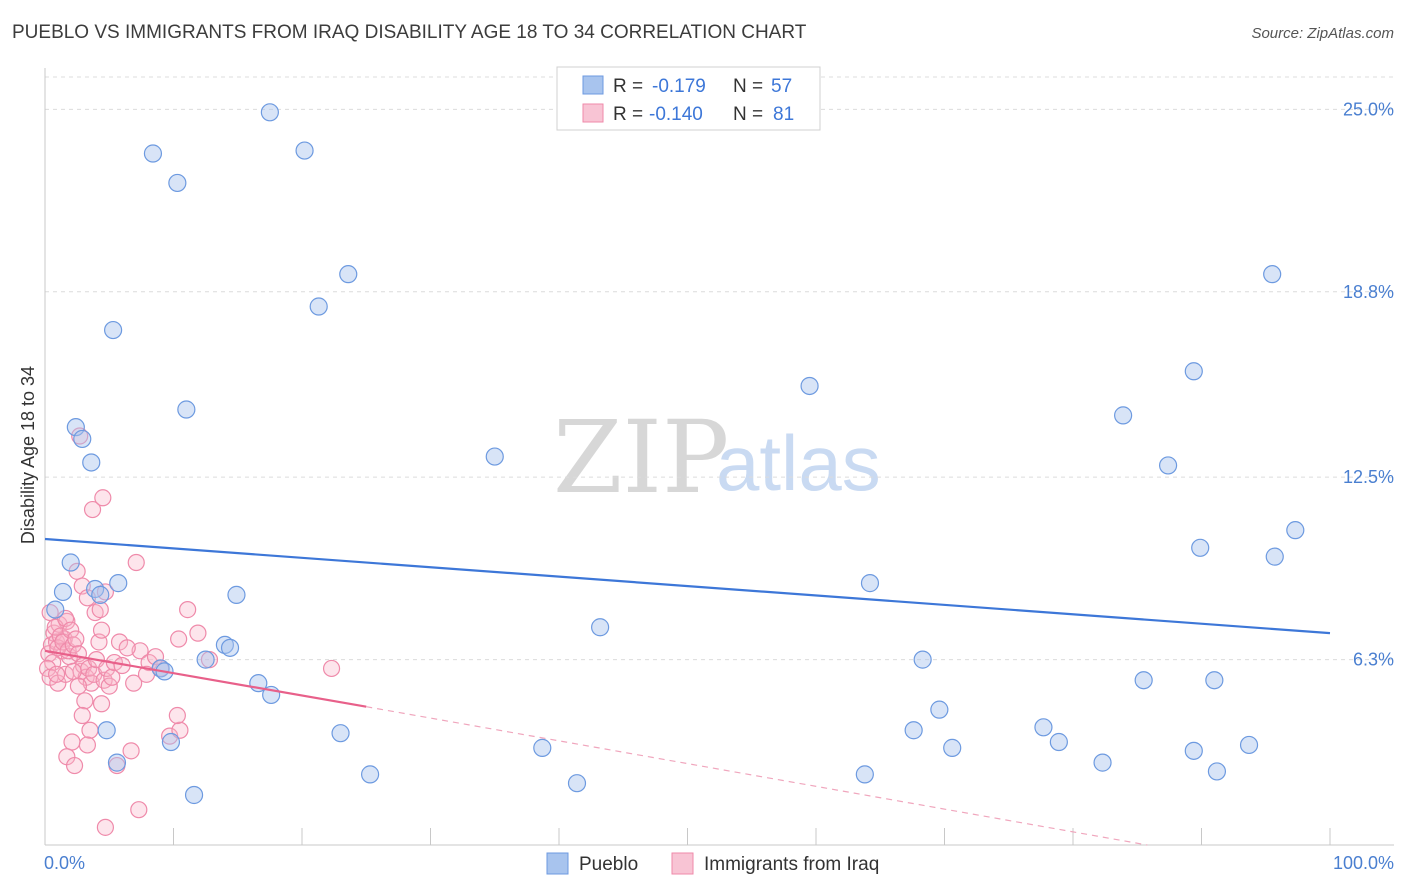 Image resolution: width=1406 pixels, height=892 pixels. I want to click on legend-r-label-1: R =, so click(628, 86).